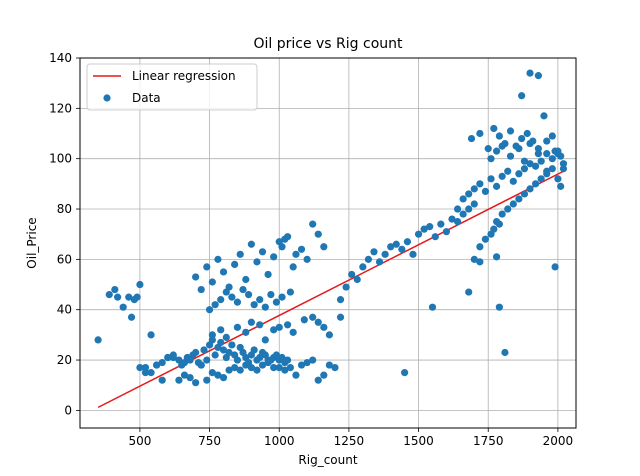 This screenshot has width=640, height=476. I want to click on x-tick-label: 1250, so click(349, 441).